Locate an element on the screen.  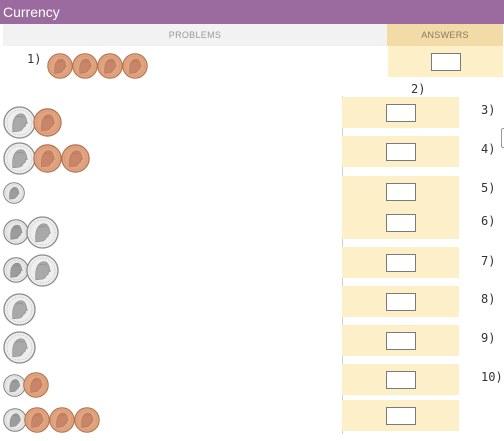
answers-column-header: ANSWERS is located at coordinates (445, 35).